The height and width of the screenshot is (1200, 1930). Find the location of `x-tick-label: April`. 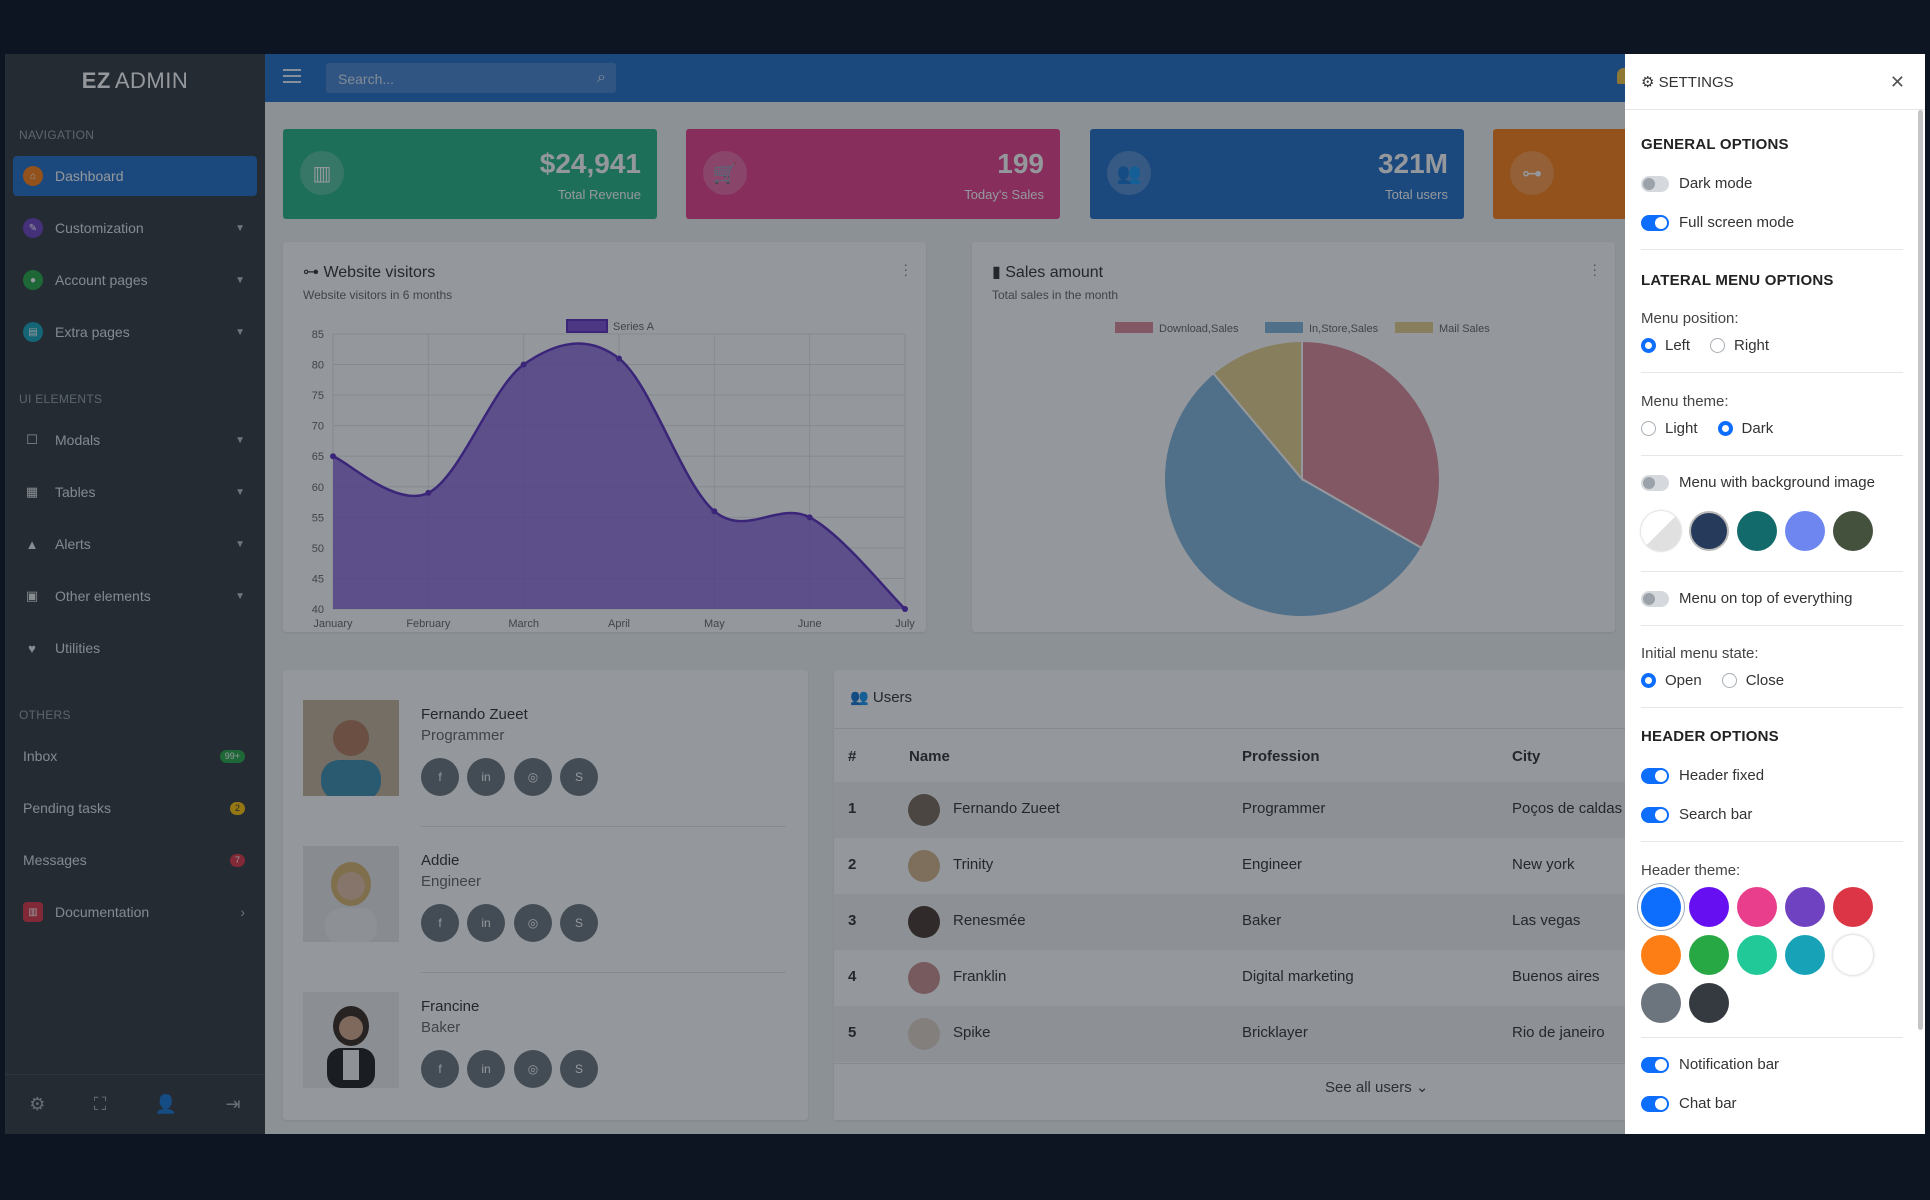

x-tick-label: April is located at coordinates (619, 624).